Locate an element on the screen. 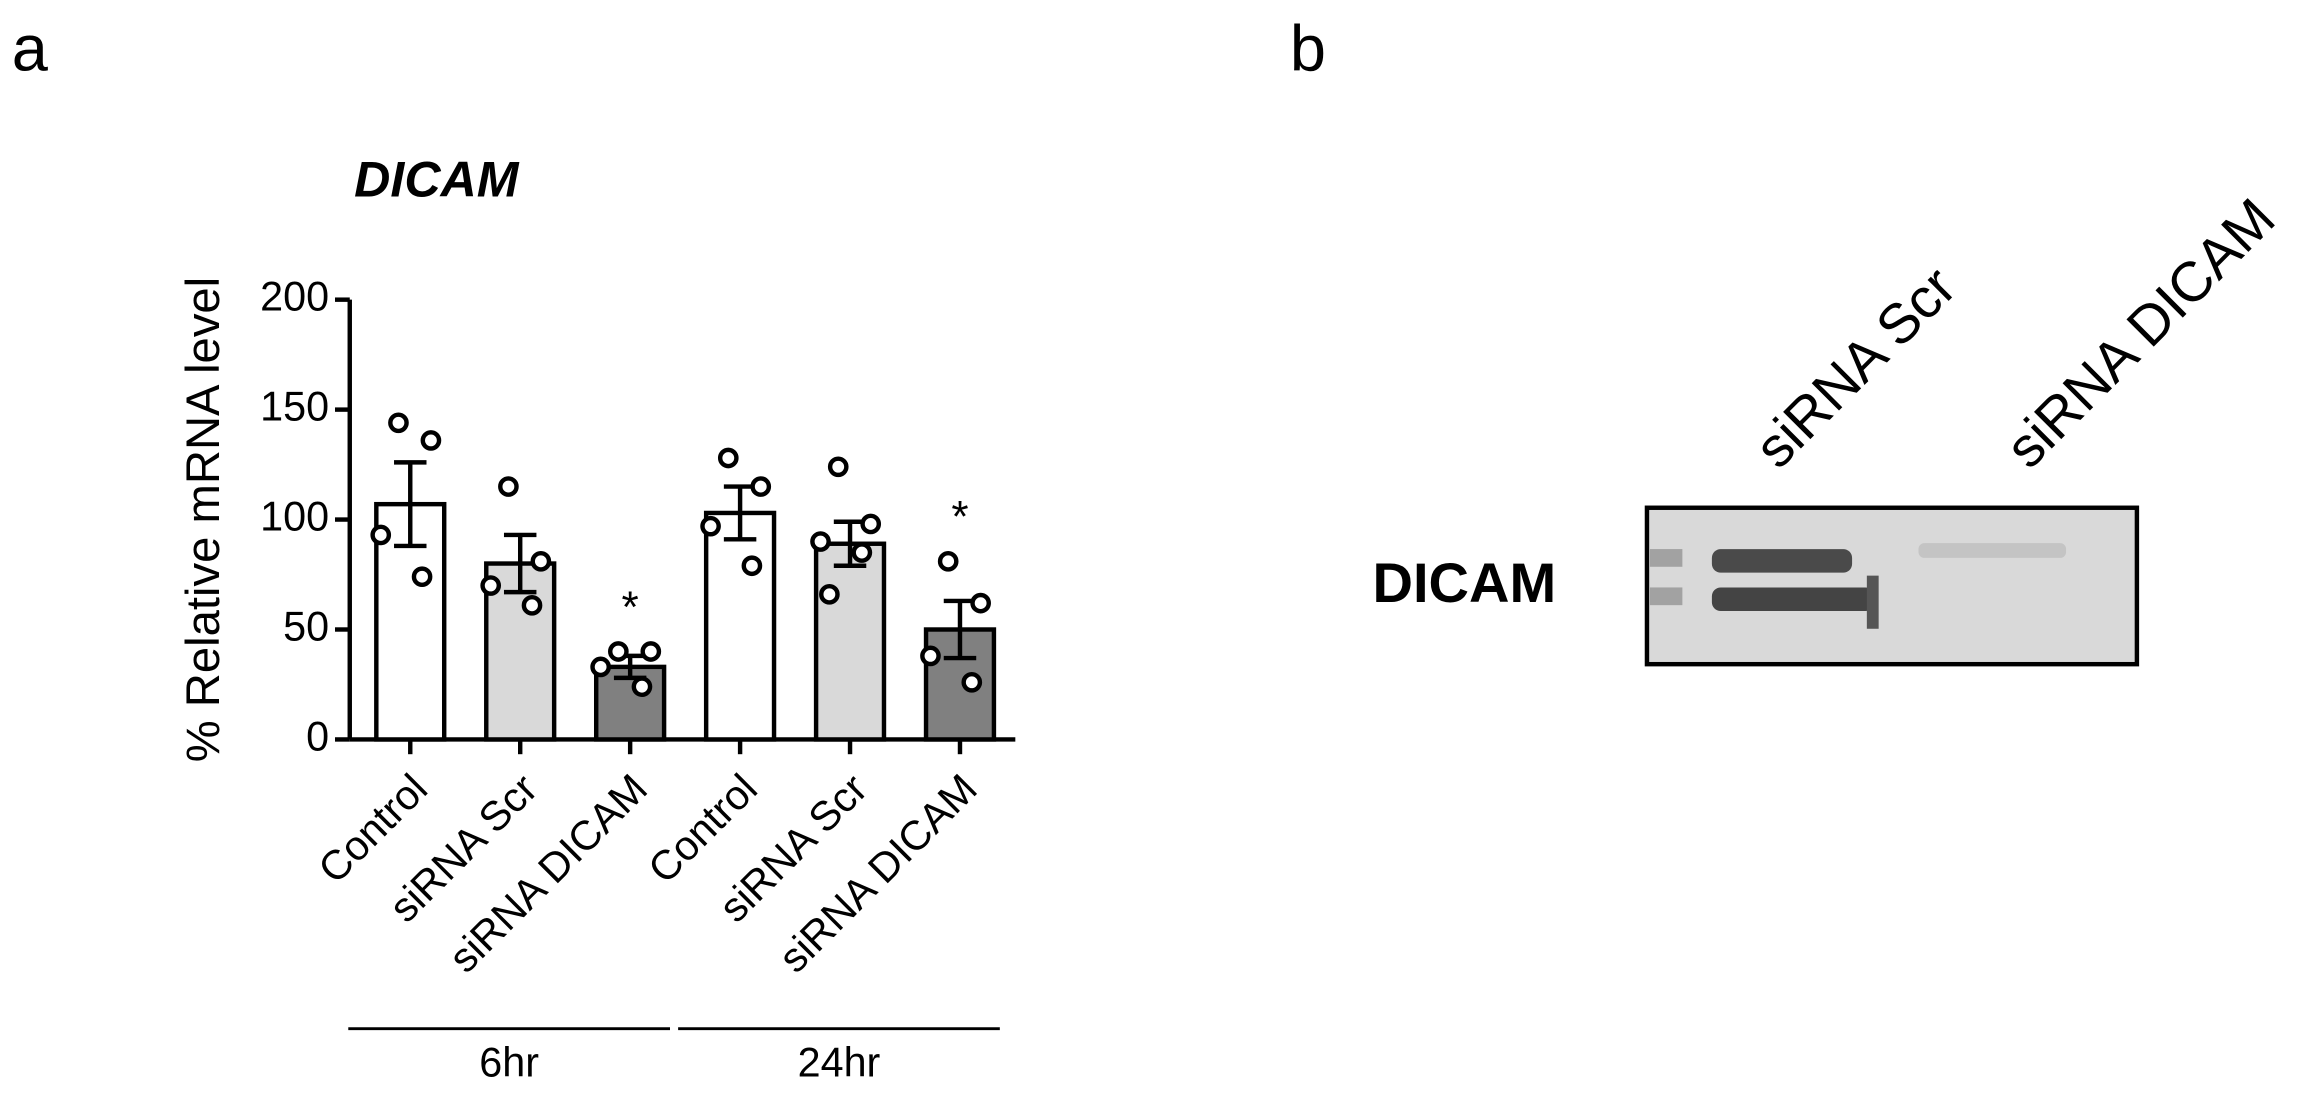  chart-title: DICAM is located at coordinates (437, 179).